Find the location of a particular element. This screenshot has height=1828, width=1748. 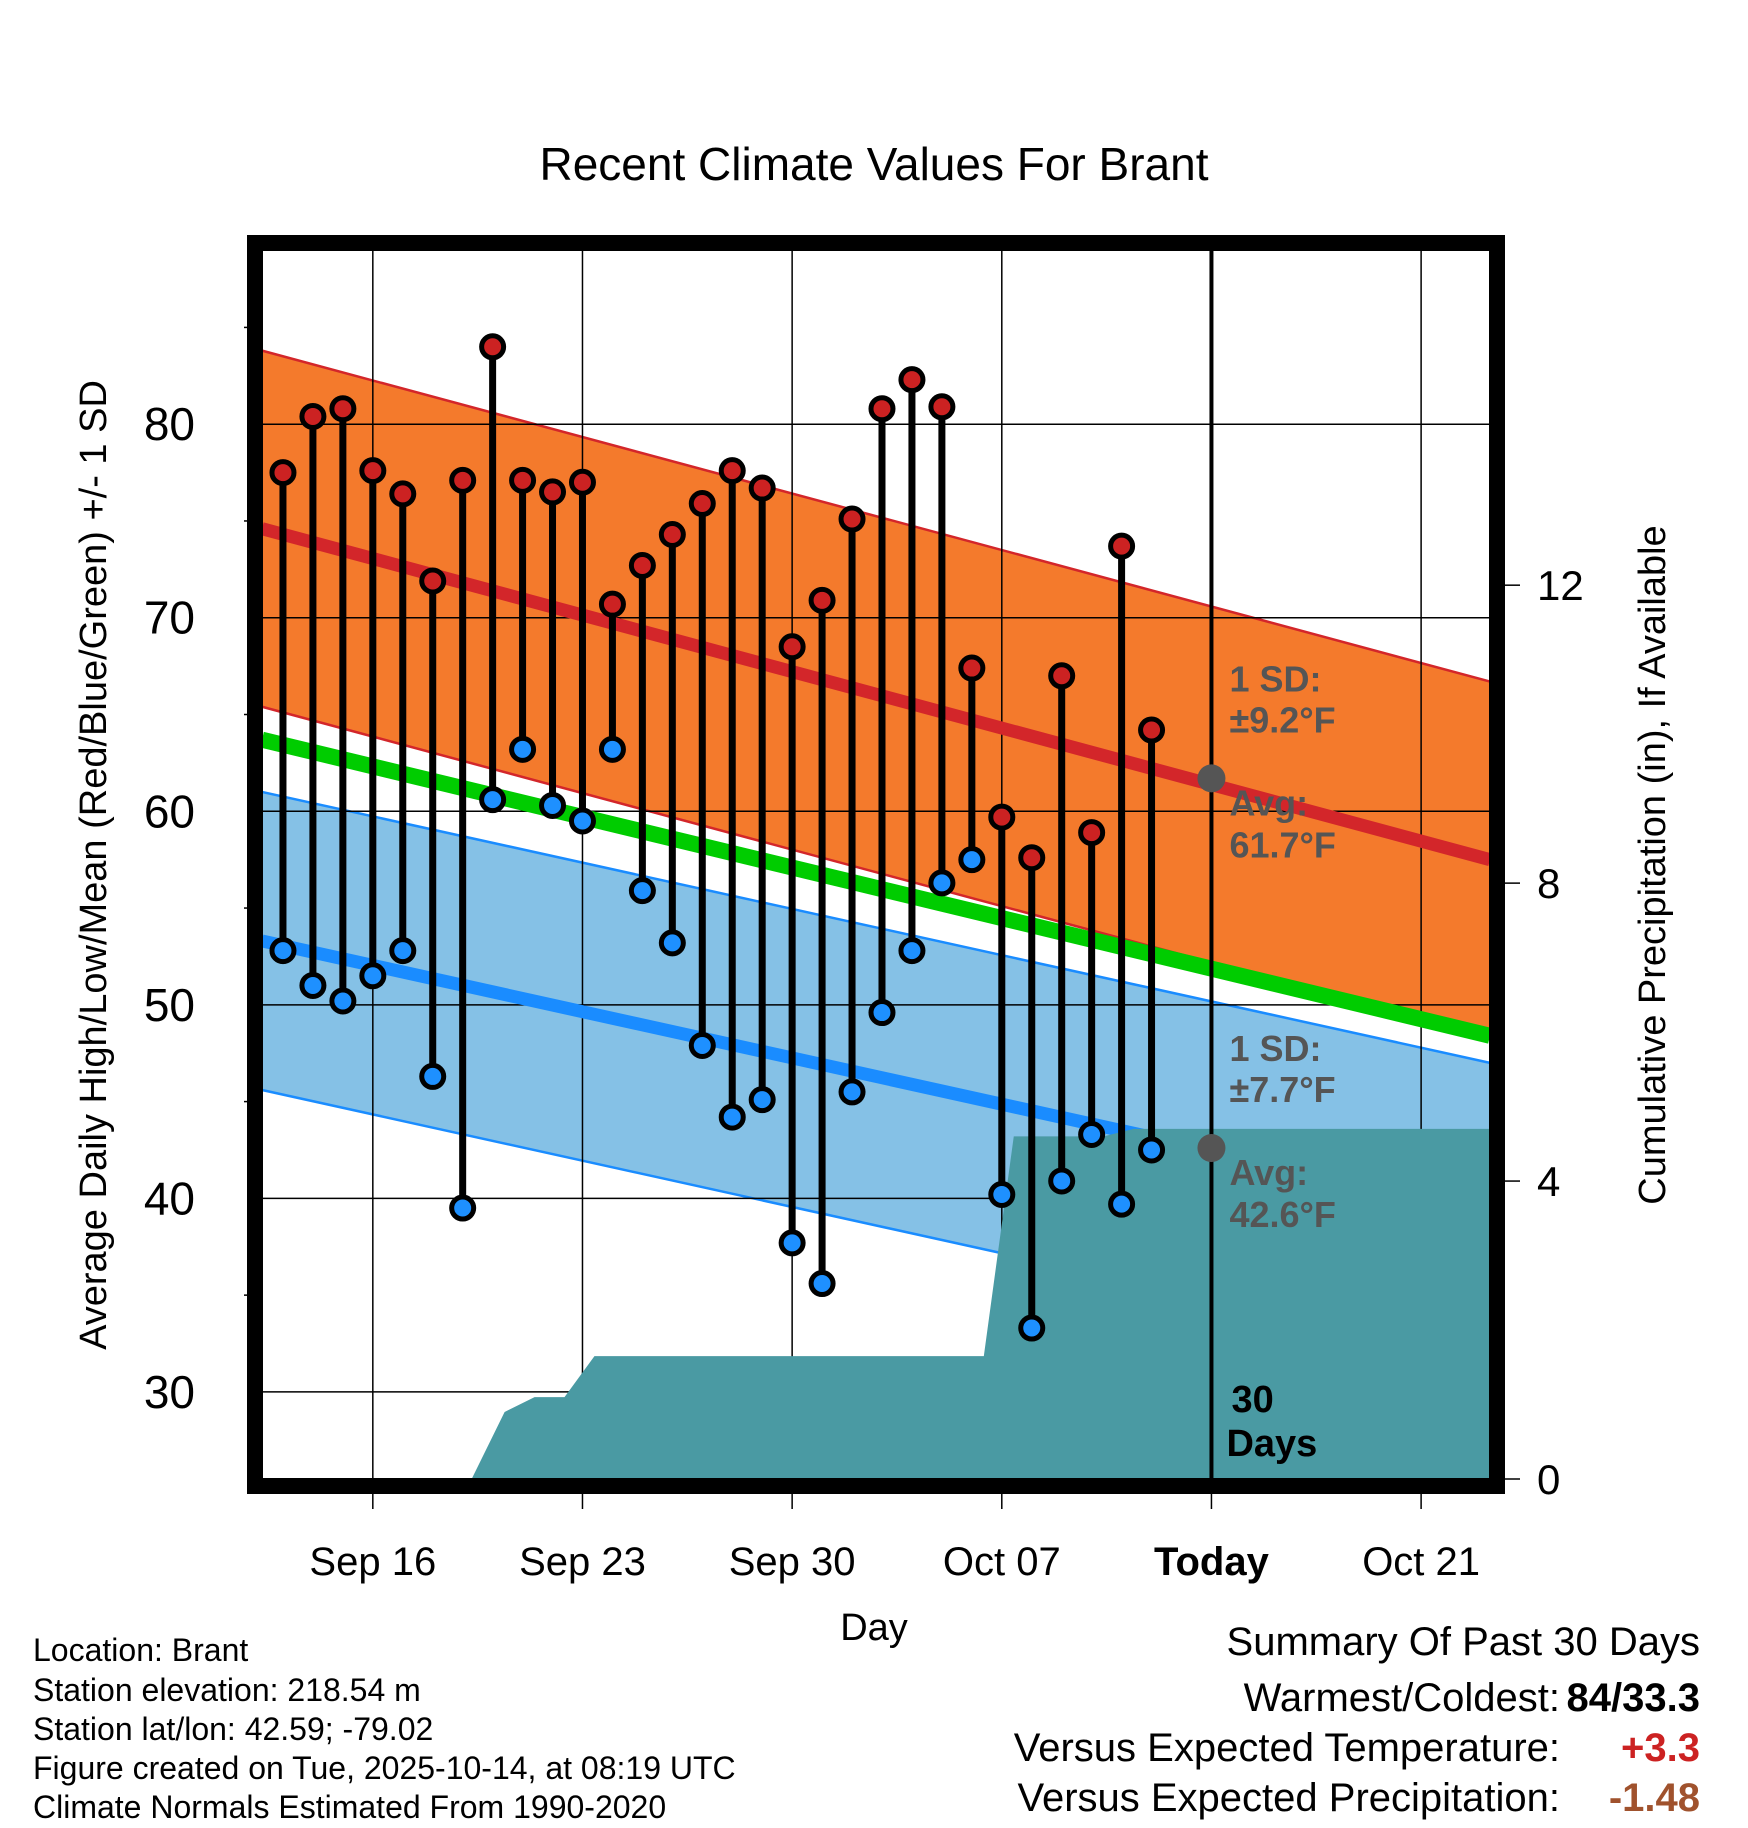

high-sd-value: ±9.2°F is located at coordinates (1282, 719).